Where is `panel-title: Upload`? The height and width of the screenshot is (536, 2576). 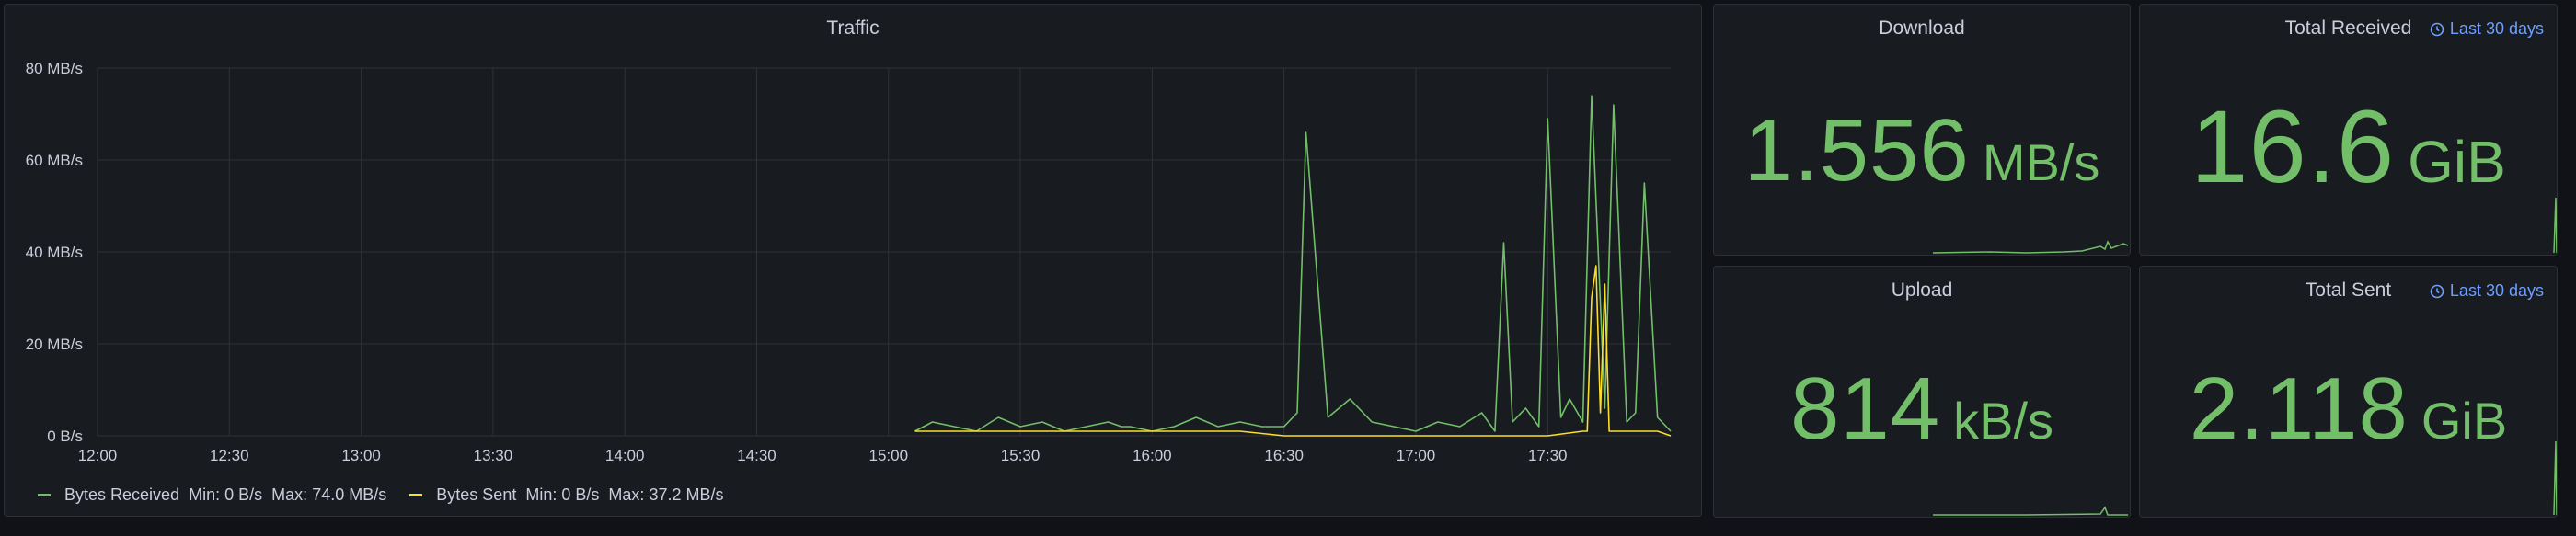
panel-title: Upload is located at coordinates (1922, 290).